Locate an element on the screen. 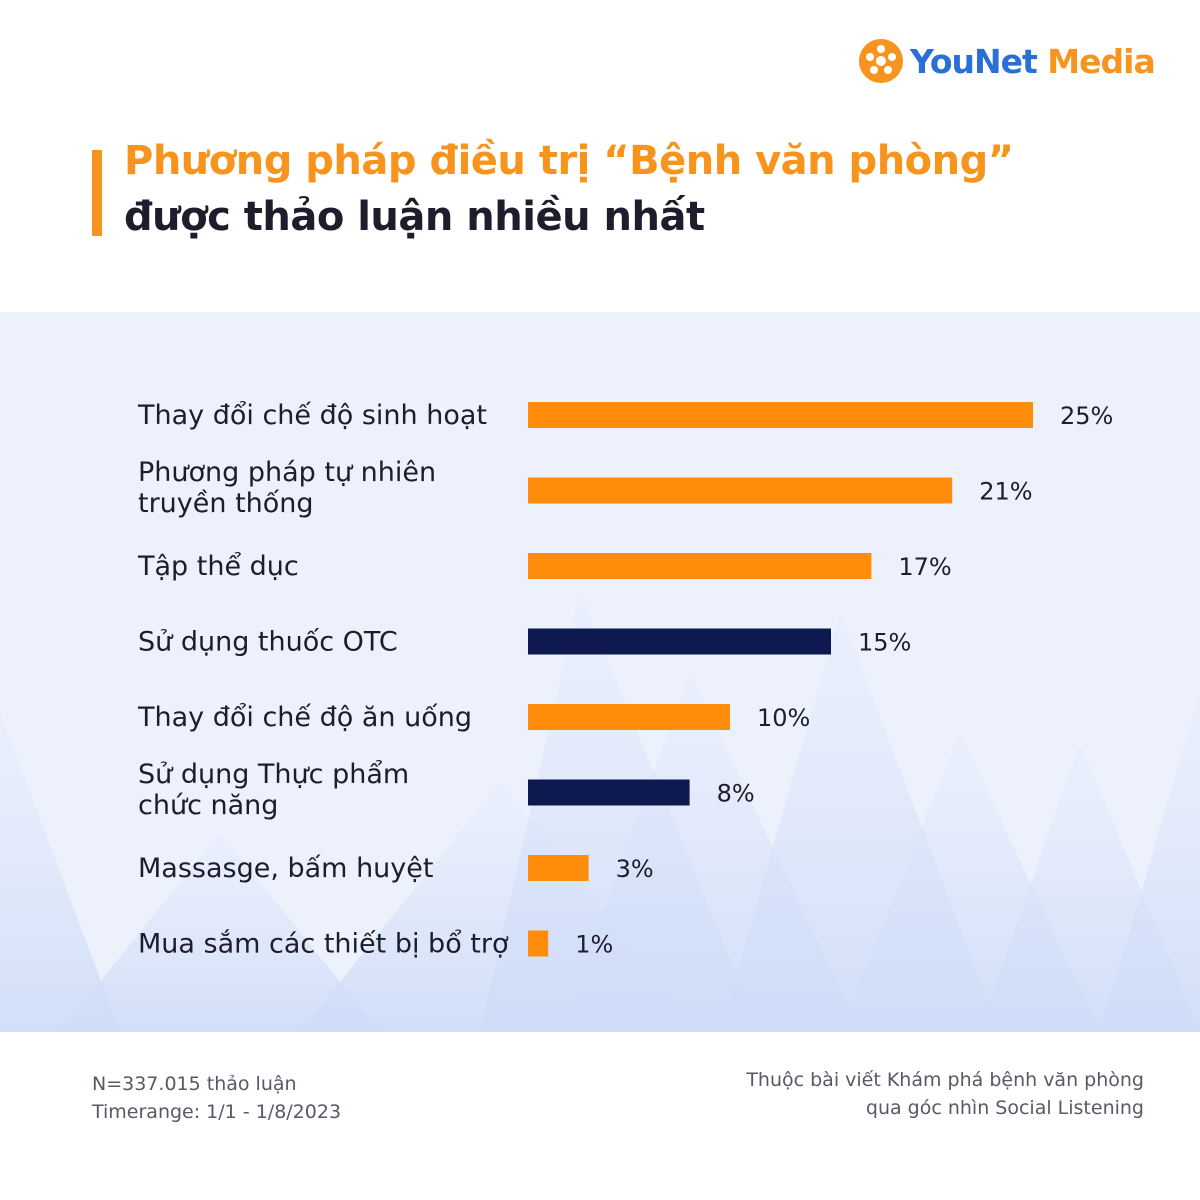 The height and width of the screenshot is (1200, 1200). source-line1: Thuộc bài viết Khám phá bệnh văn phòng is located at coordinates (945, 1080).